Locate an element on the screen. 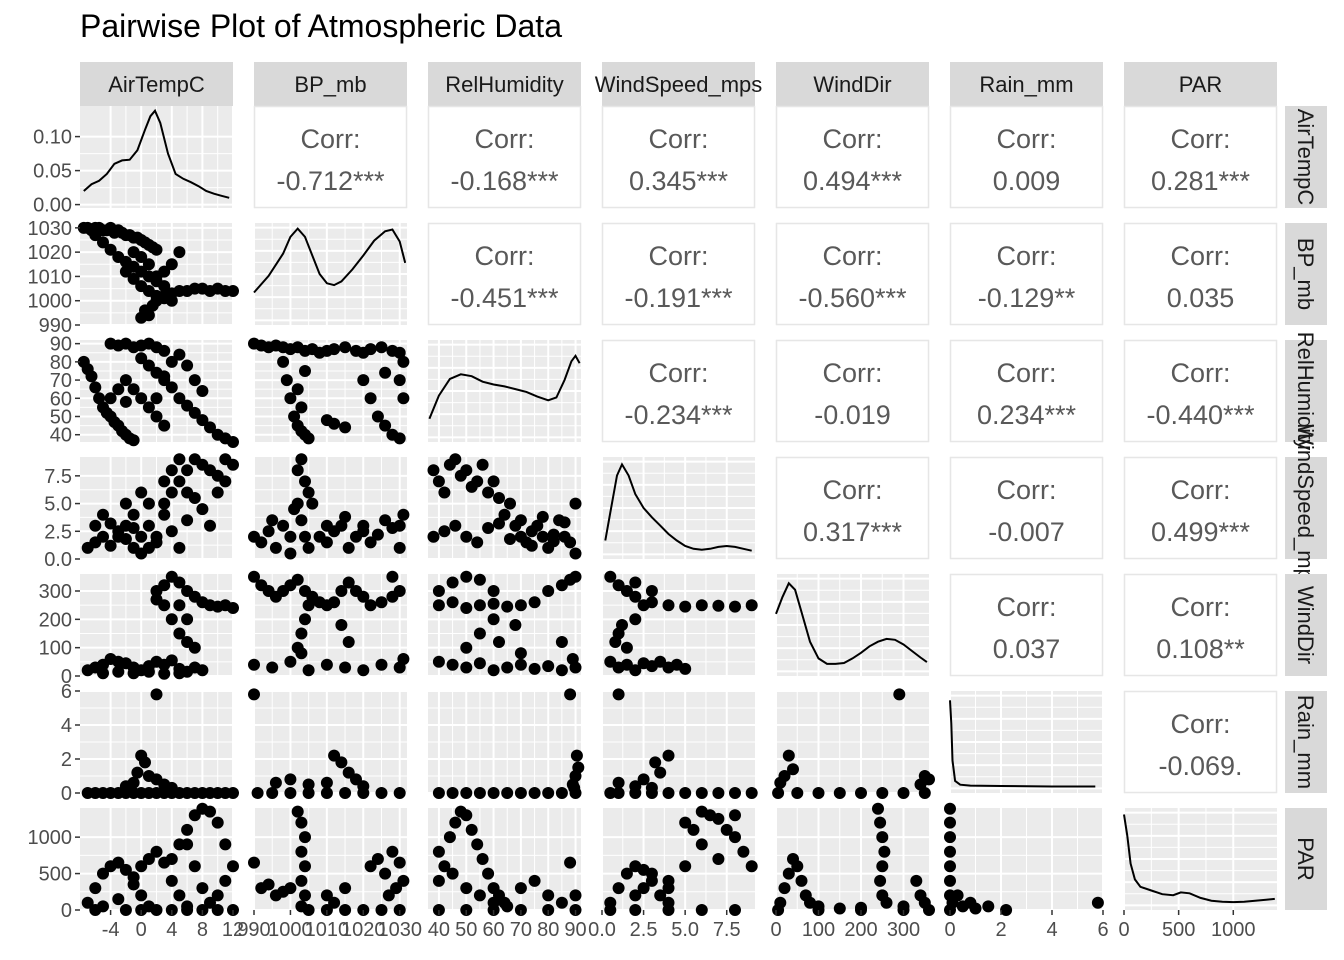  x-tick-label: 90 is located at coordinates (575, 930).